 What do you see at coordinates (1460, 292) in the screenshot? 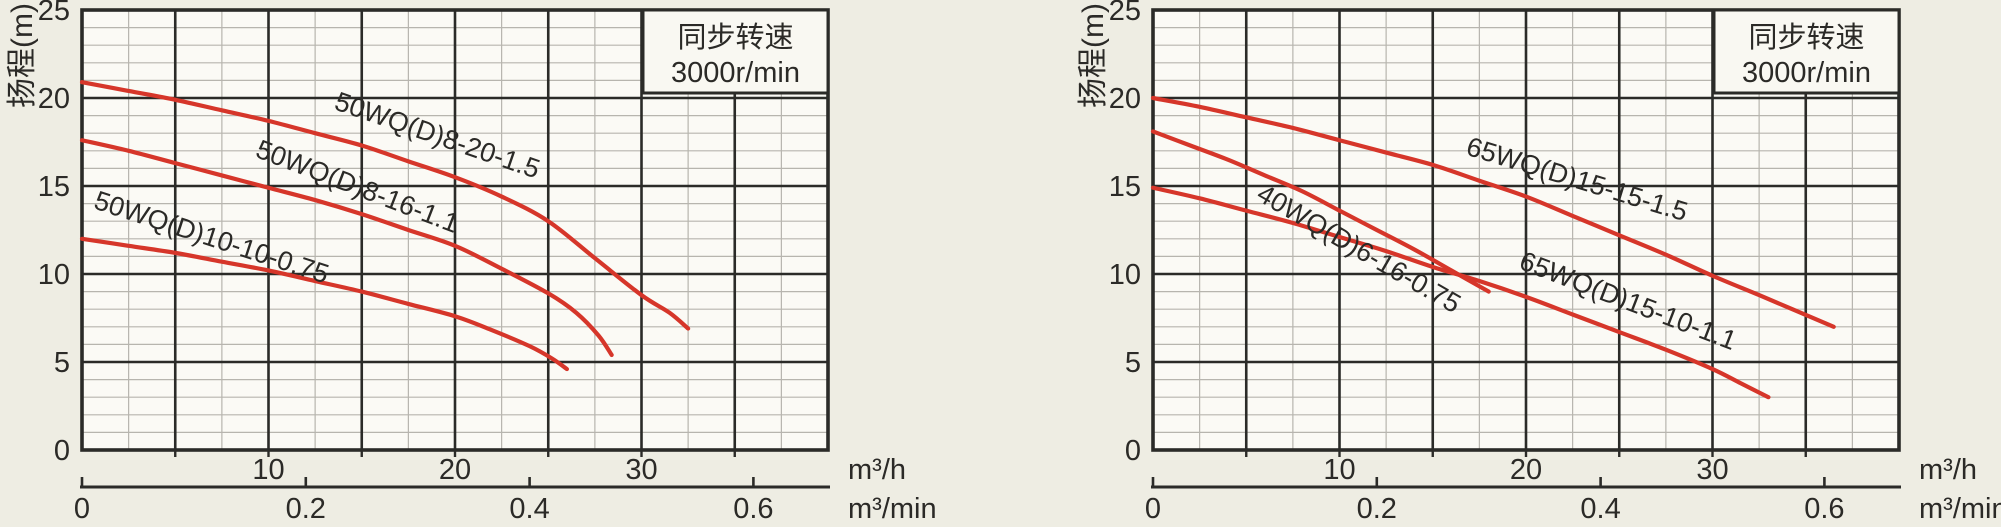
I see `curve-65WQ(D)15-10-1.1` at bounding box center [1460, 292].